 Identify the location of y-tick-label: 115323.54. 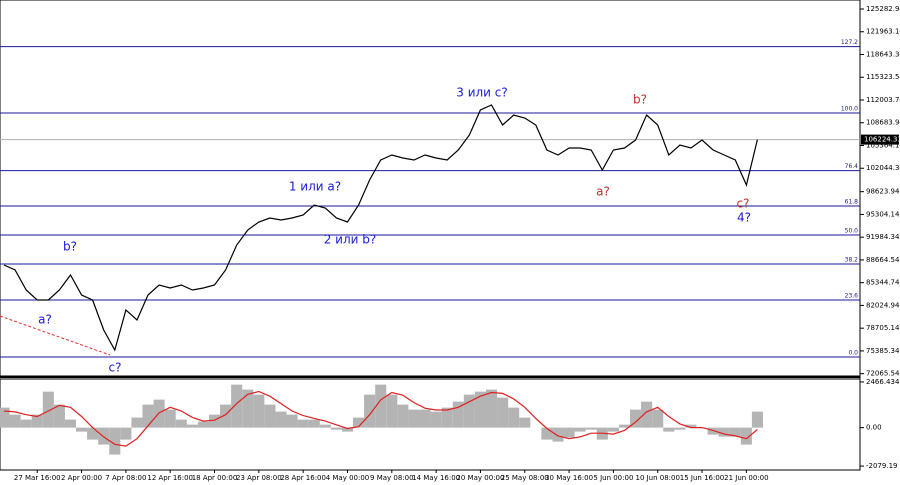
(883, 77).